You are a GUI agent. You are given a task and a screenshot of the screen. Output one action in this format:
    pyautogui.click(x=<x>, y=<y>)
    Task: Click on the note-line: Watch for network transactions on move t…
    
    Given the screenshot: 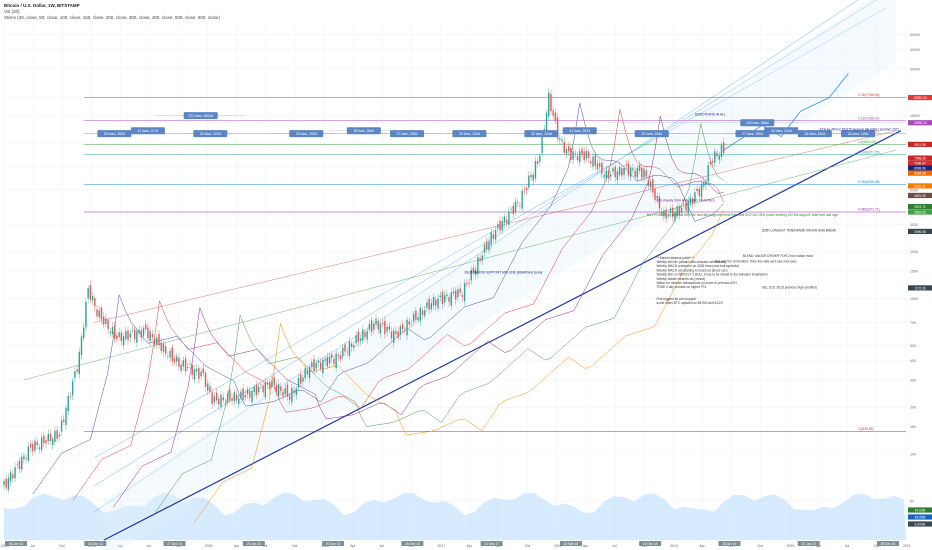 What is the action you would take?
    pyautogui.click(x=697, y=283)
    